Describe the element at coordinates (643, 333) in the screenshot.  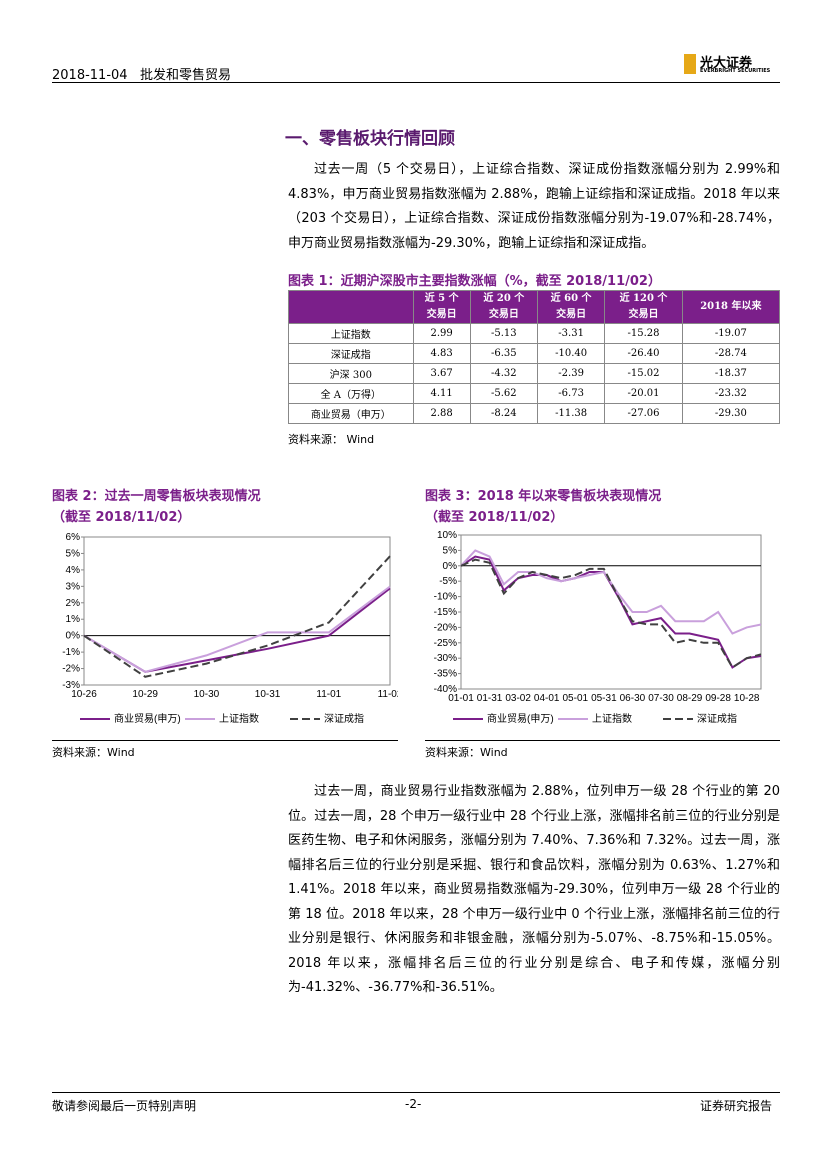
I see `cell: -15.28` at that location.